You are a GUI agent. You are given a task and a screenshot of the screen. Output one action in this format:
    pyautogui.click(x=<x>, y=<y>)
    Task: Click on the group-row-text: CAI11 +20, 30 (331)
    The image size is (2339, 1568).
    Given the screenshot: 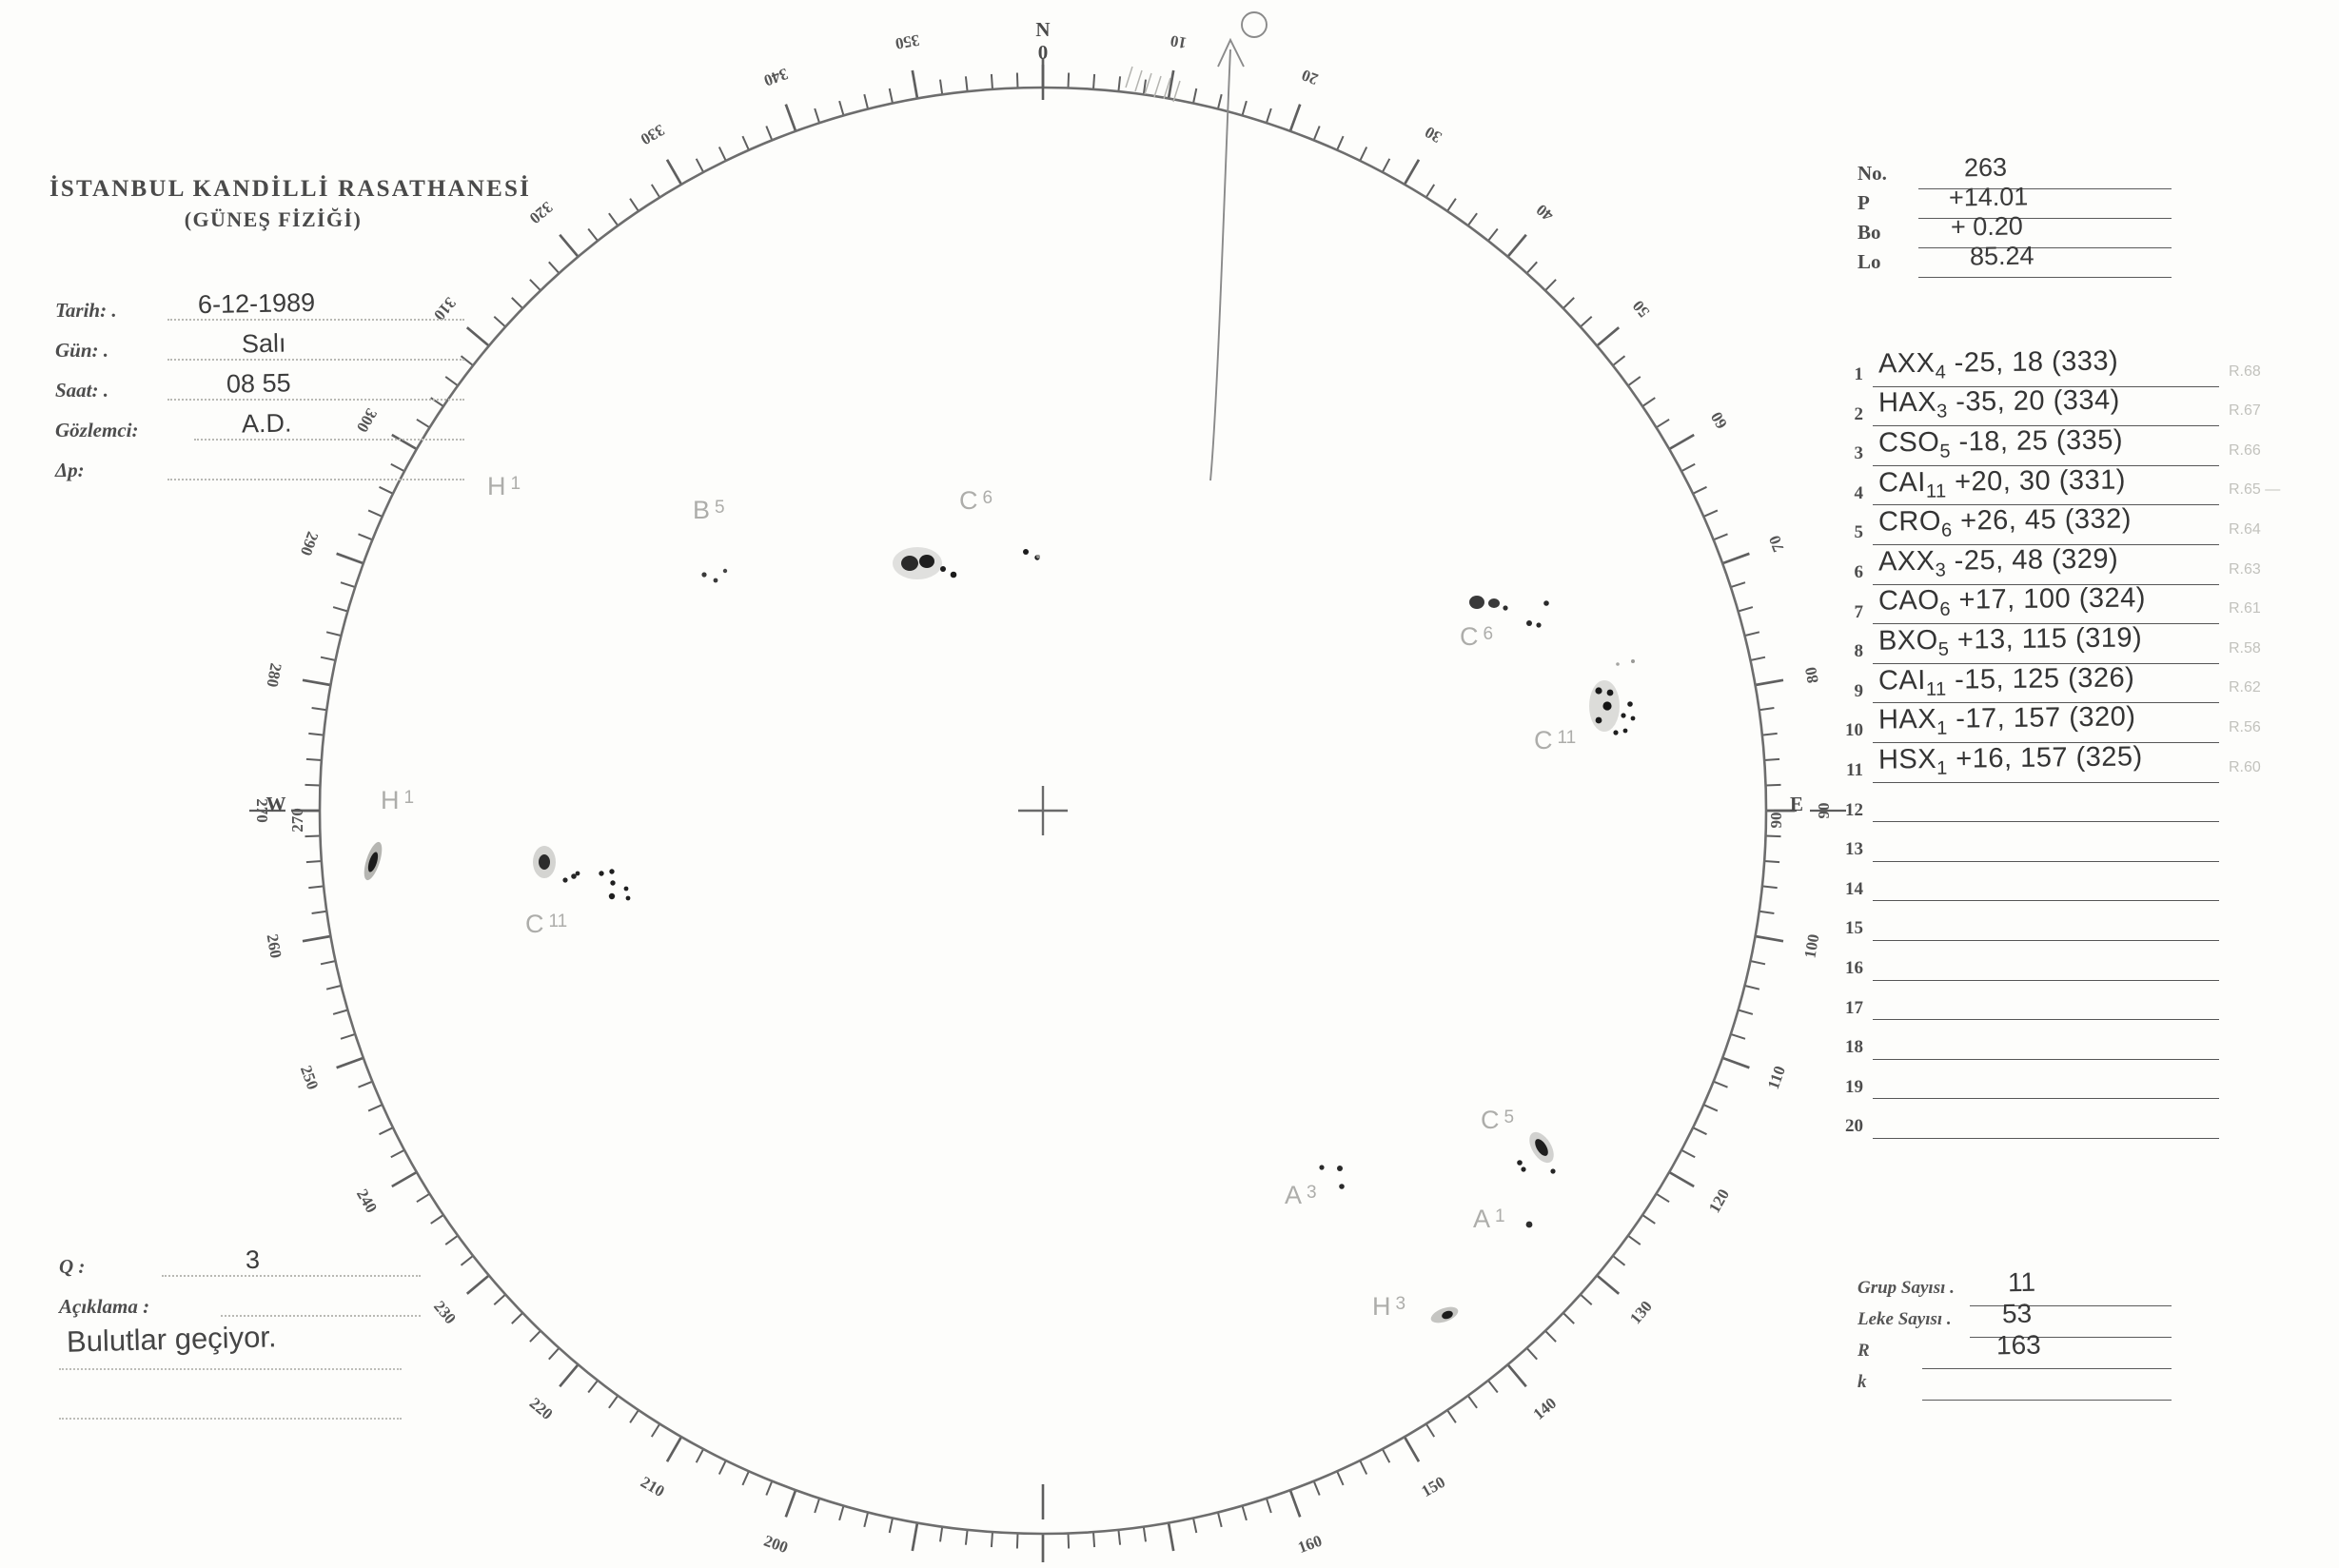 What is the action you would take?
    pyautogui.click(x=2002, y=482)
    